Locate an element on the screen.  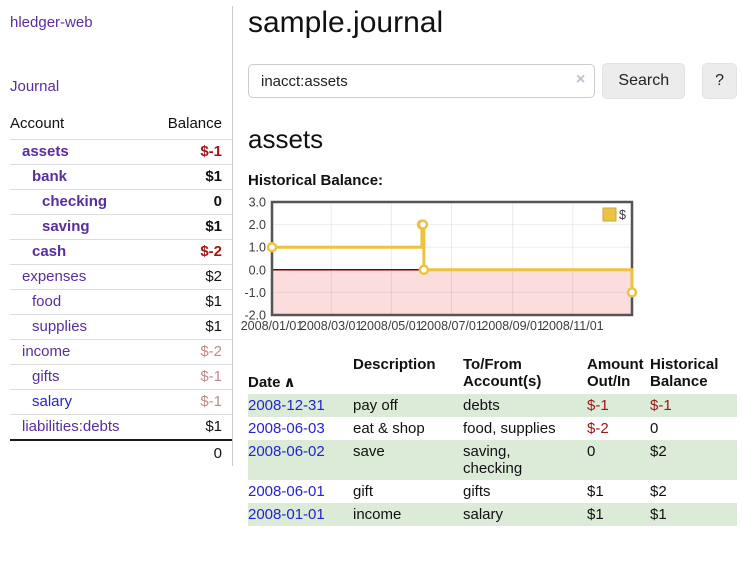
legend-label: $ is located at coordinates (622, 215).